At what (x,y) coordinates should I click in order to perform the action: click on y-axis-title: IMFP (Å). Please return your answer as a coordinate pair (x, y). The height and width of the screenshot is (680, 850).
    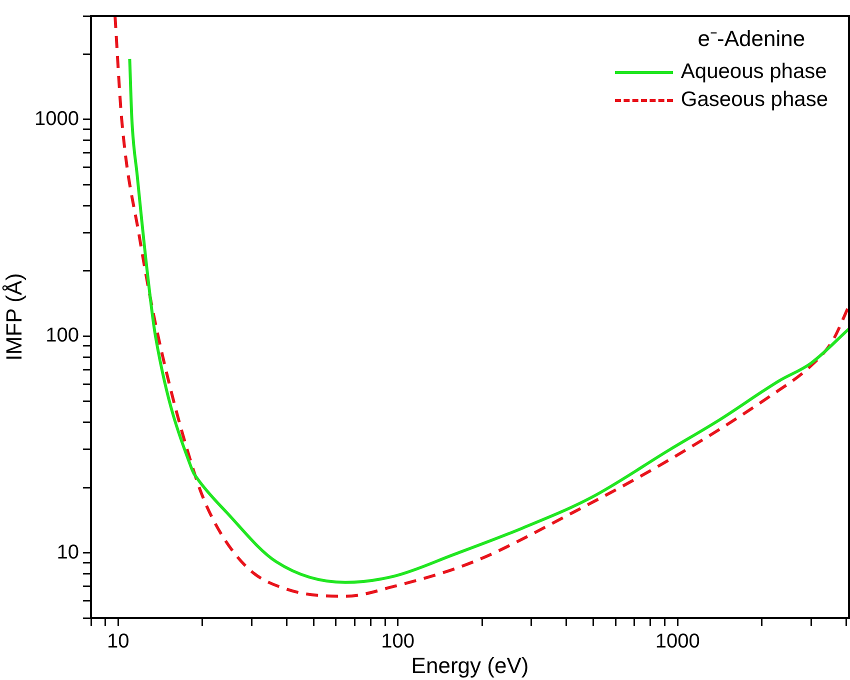
    Looking at the image, I should click on (13, 317).